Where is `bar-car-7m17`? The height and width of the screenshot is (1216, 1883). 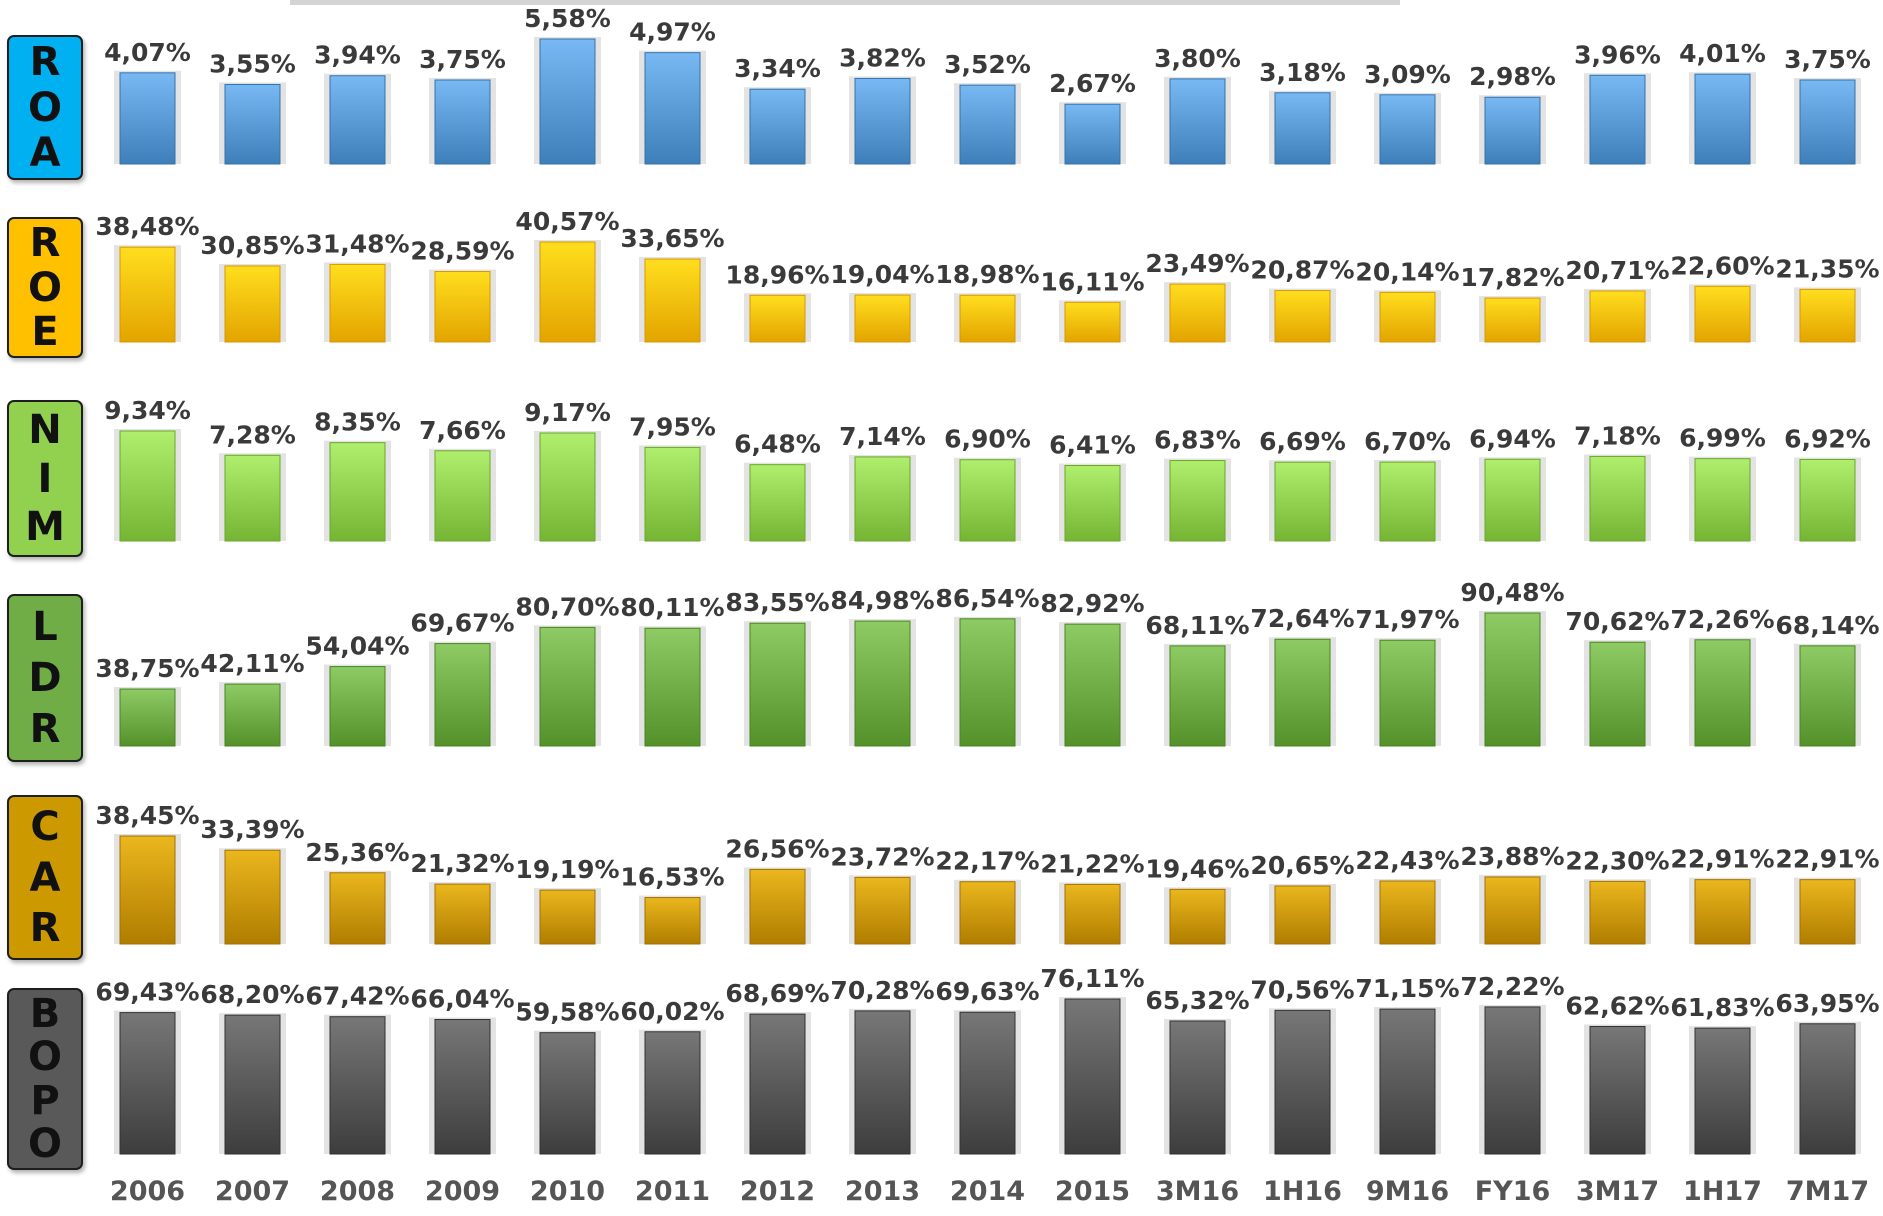
bar-car-7m17 is located at coordinates (1827, 912).